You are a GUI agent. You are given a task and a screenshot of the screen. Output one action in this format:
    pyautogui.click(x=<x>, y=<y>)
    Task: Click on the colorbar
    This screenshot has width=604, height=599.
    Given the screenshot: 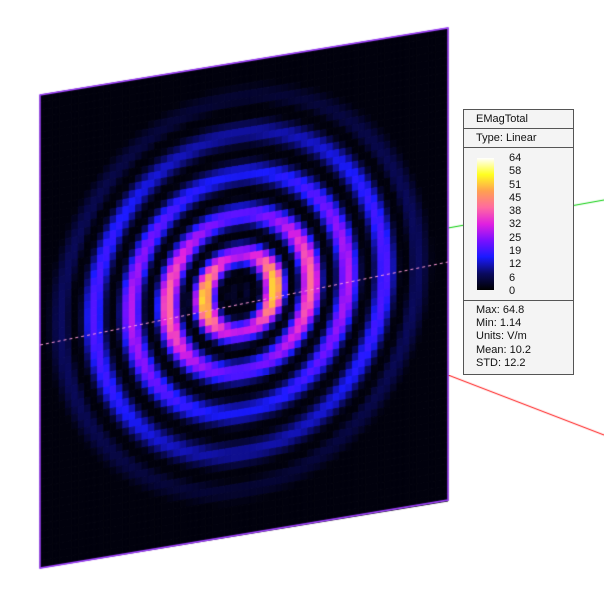 What is the action you would take?
    pyautogui.click(x=485, y=224)
    